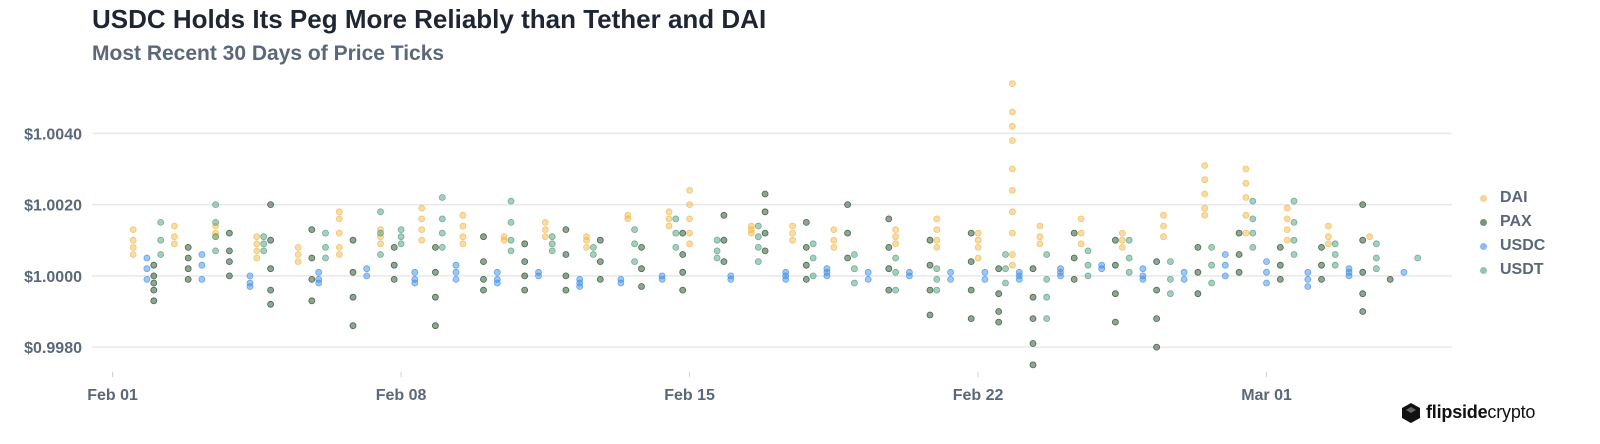  I want to click on legend-item-usdc: USDC, so click(1512, 246).